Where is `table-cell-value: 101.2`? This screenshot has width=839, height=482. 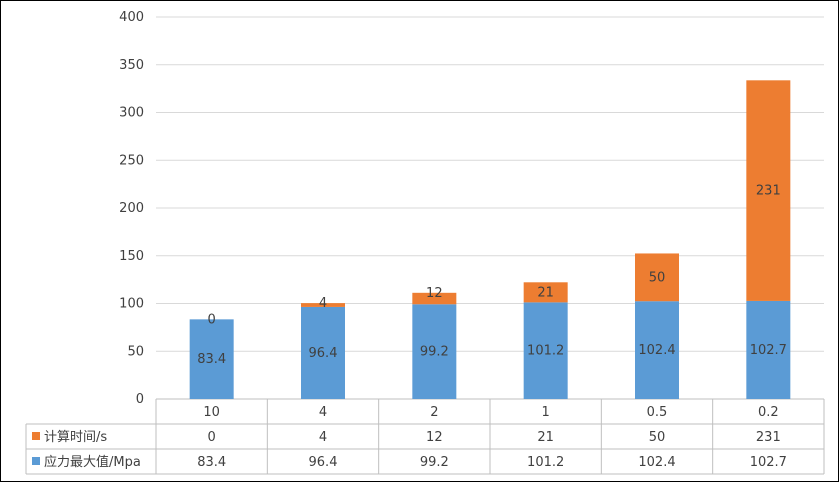
table-cell-value: 101.2 is located at coordinates (545, 462).